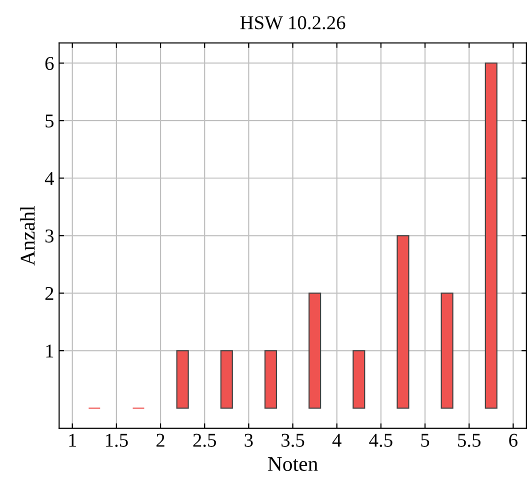  I want to click on x-tick-label: 3.5, so click(293, 440).